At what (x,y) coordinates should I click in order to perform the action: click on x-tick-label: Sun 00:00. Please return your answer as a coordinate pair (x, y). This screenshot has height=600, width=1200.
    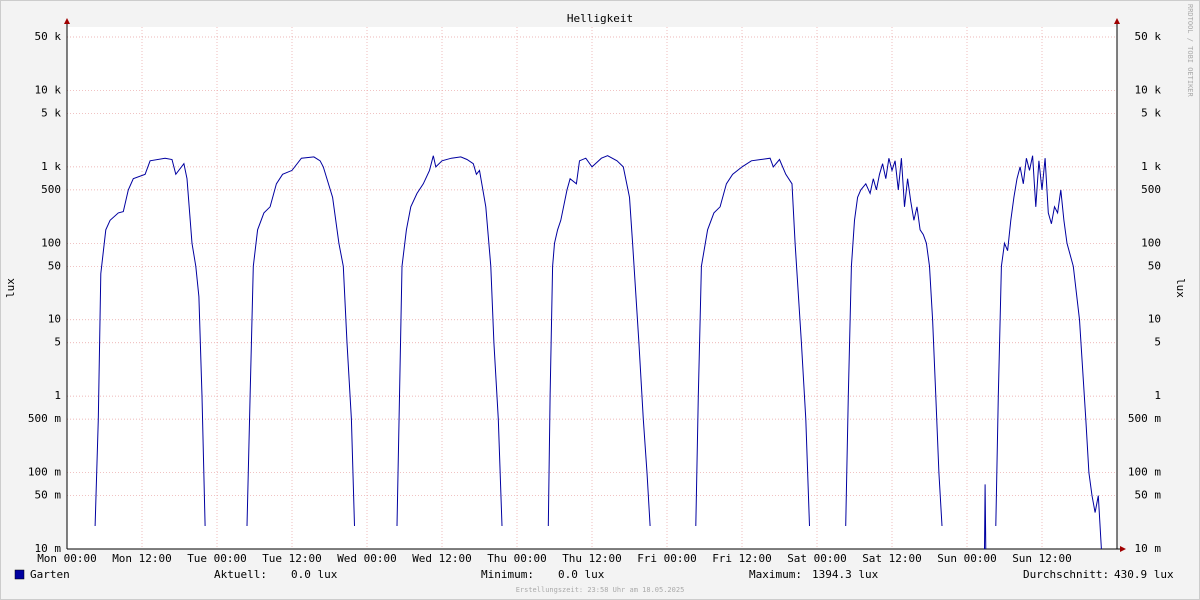
    Looking at the image, I should click on (967, 558).